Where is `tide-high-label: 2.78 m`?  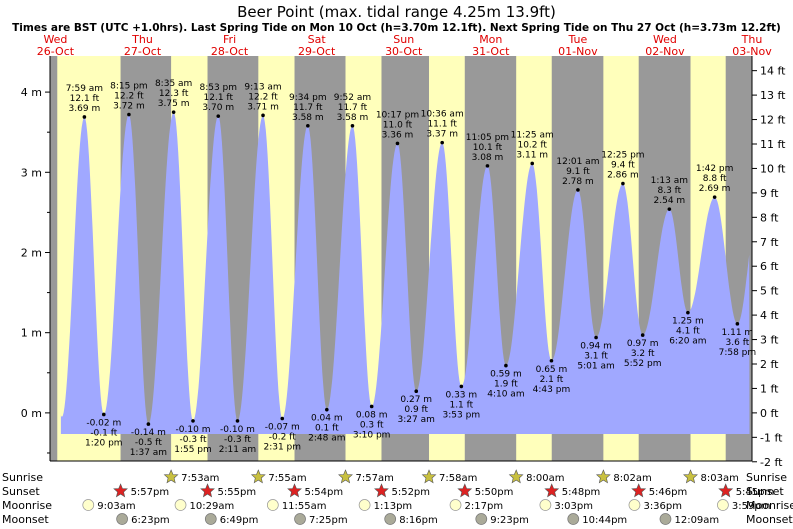
tide-high-label: 2.78 m is located at coordinates (578, 182).